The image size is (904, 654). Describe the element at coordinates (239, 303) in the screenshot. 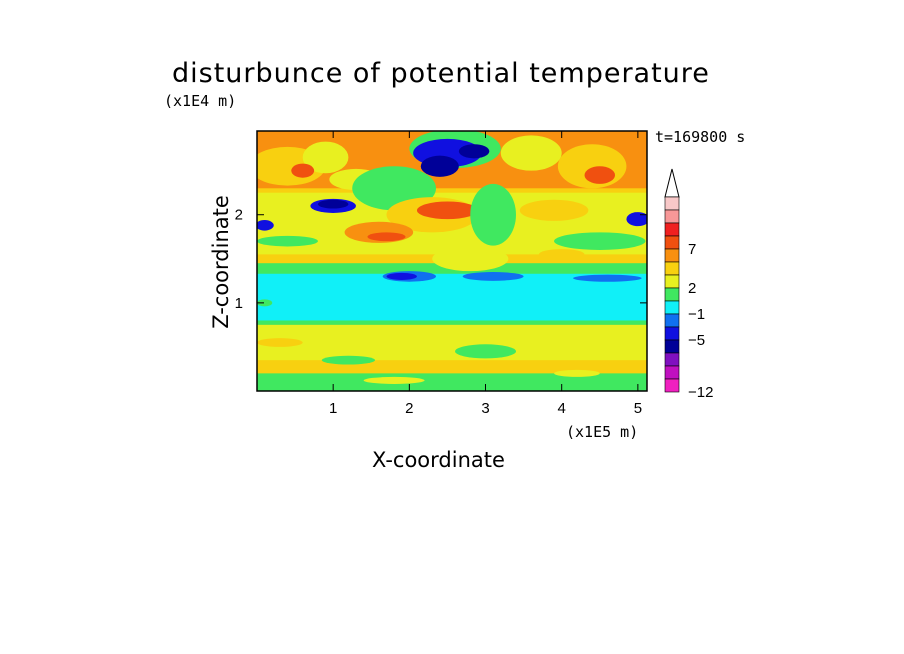

I see `y-tick-label: 1` at that location.